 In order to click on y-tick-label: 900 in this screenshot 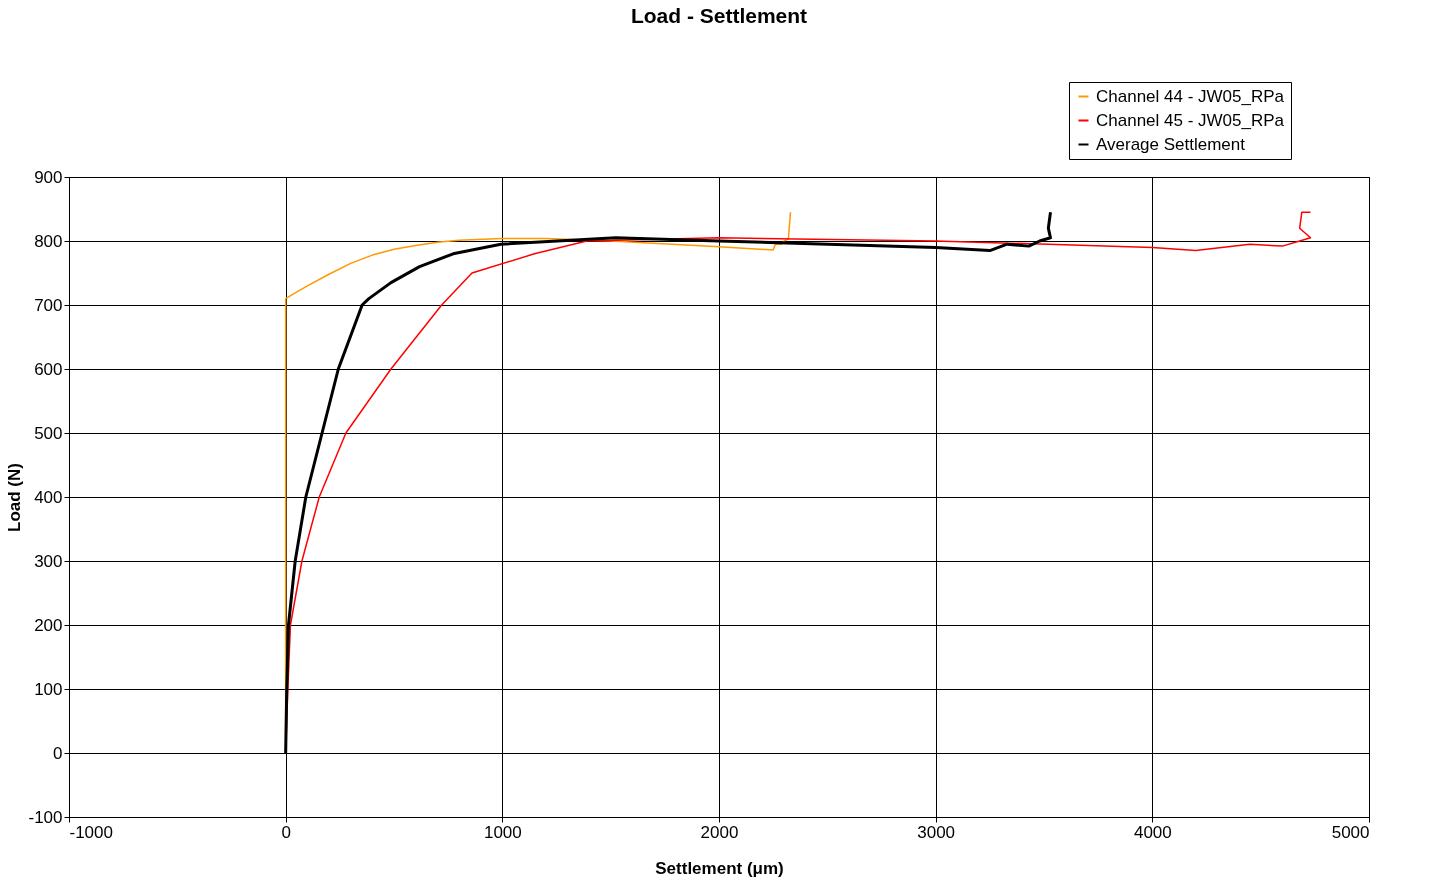, I will do `click(48, 177)`.